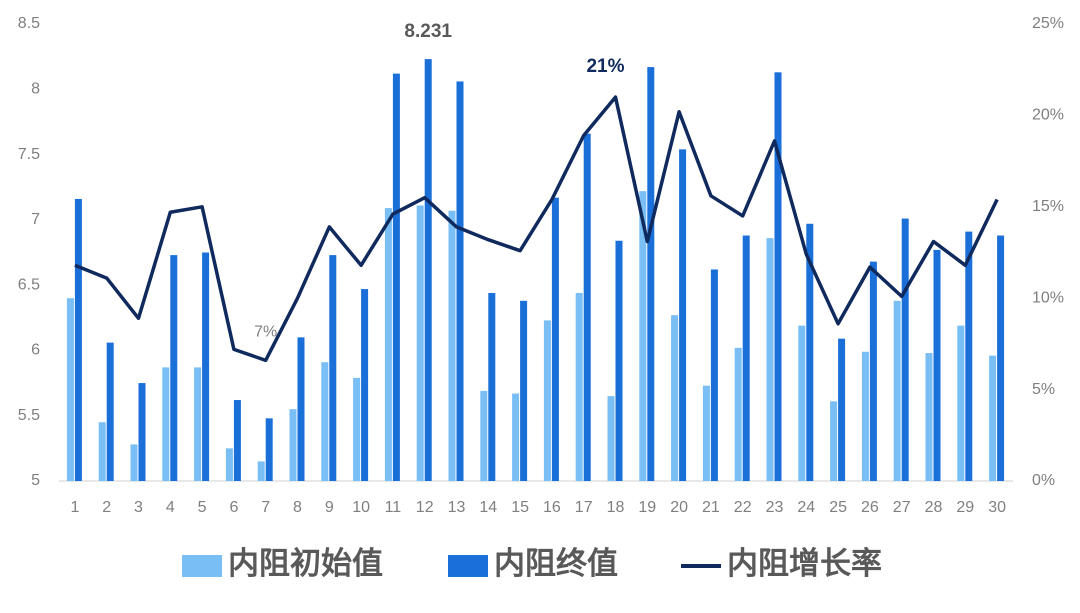  I want to click on x-tick-label: 3, so click(138, 507).